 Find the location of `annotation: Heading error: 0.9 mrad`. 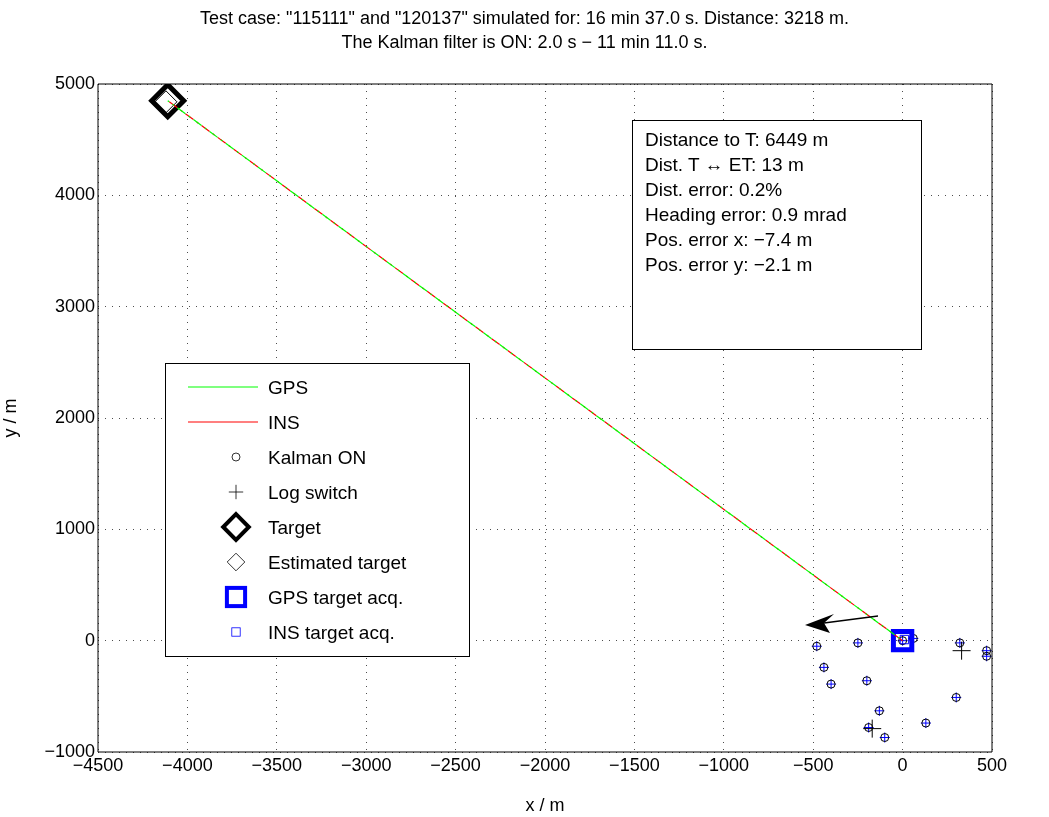

annotation: Heading error: 0.9 mrad is located at coordinates (746, 215).